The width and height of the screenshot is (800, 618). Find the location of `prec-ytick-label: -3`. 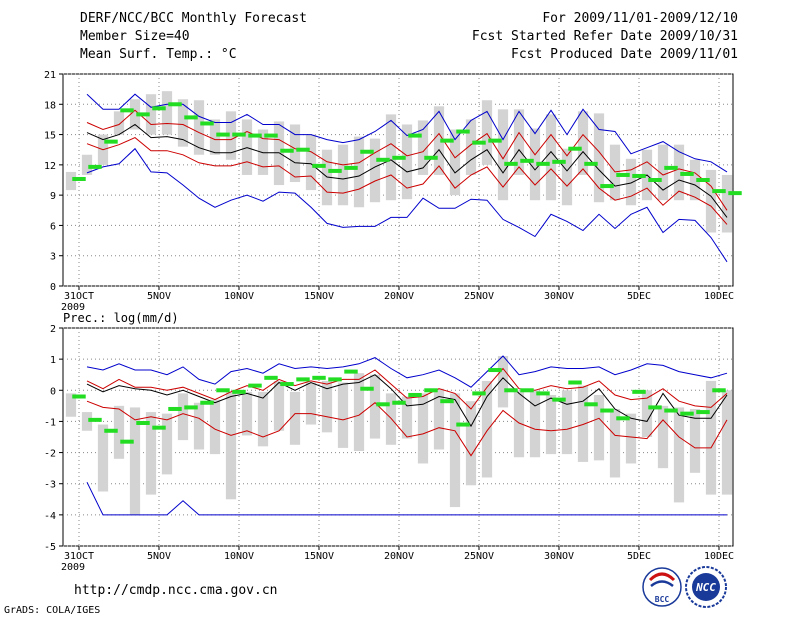

prec-ytick-label: -3 is located at coordinates (50, 485).